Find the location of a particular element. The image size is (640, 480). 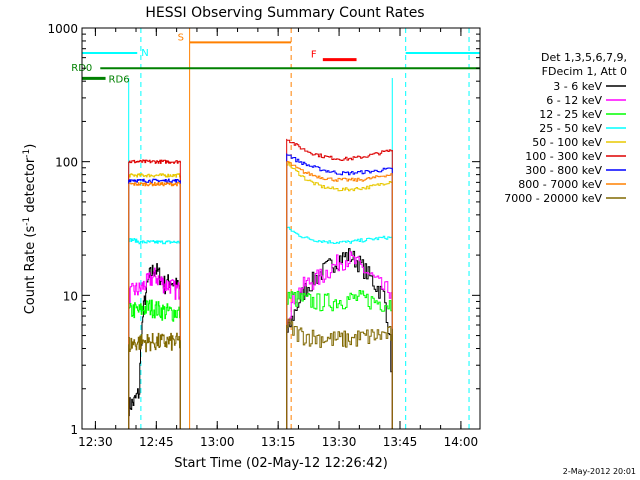

legend-label: 3 - 6 keV is located at coordinates (577, 86).